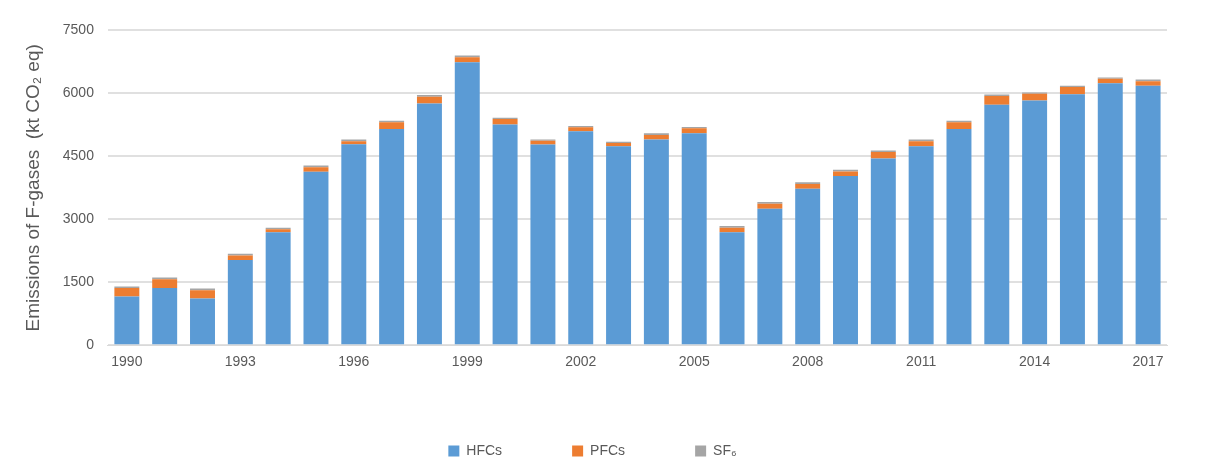 The width and height of the screenshot is (1205, 476). Describe the element at coordinates (725, 449) in the screenshot. I see `legend-label: SF₆` at that location.